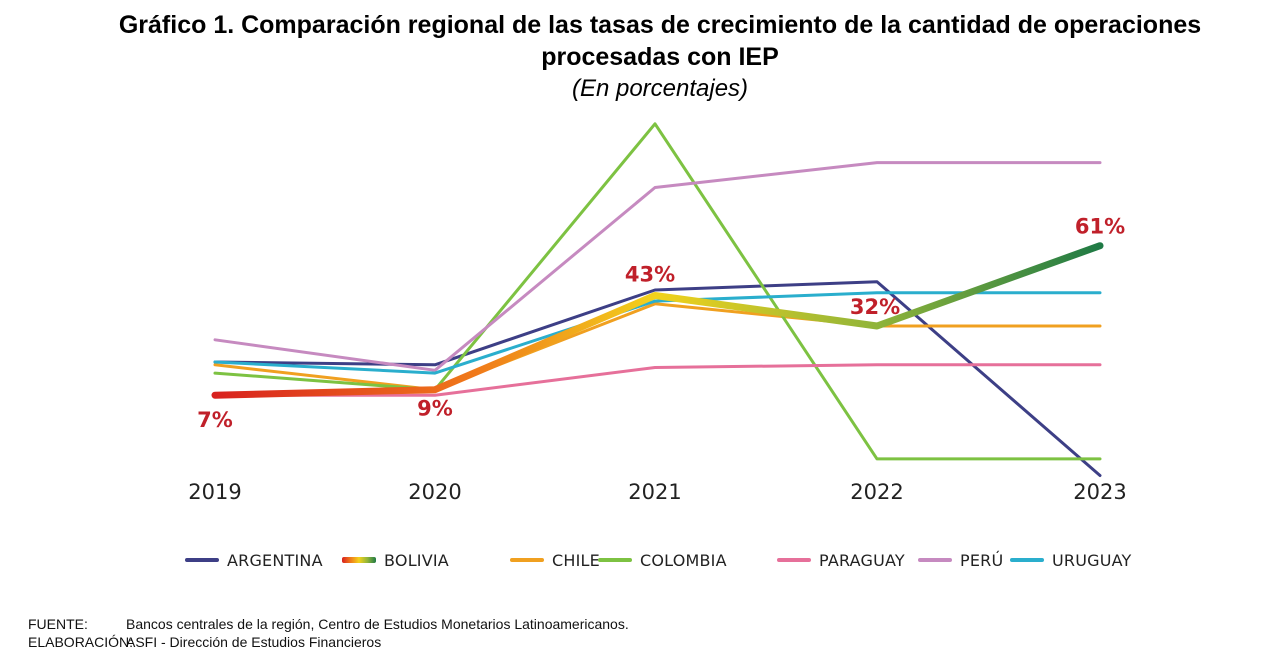 The height and width of the screenshot is (650, 1280). I want to click on legend-item-chile: CHILE, so click(555, 560).